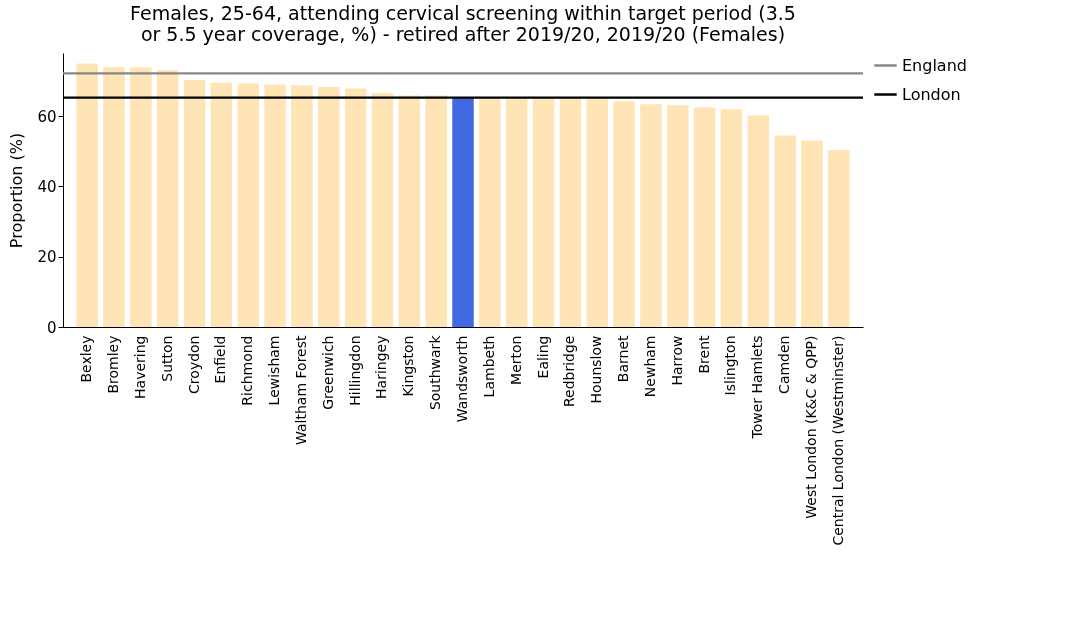 The height and width of the screenshot is (627, 1092). What do you see at coordinates (166, 358) in the screenshot?
I see `x-tick-label: Sutton` at bounding box center [166, 358].